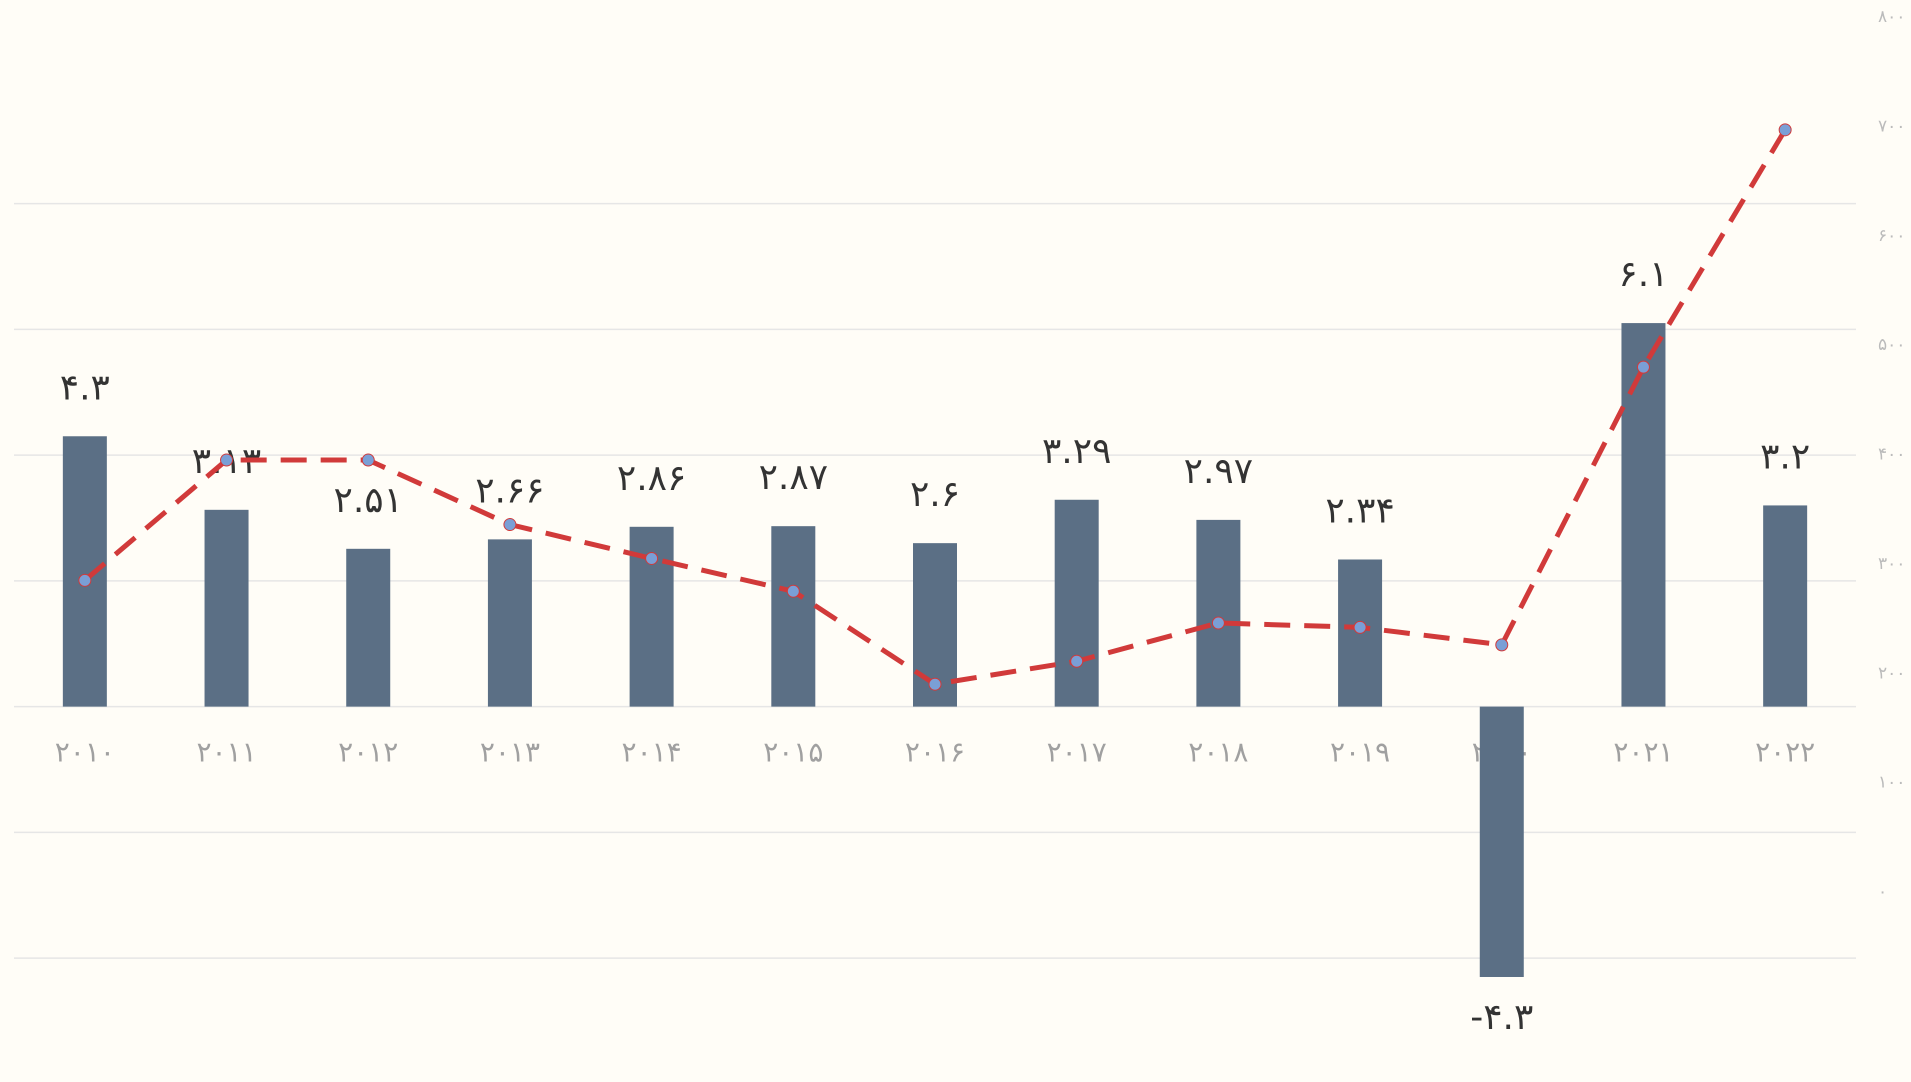 This screenshot has height=1082, width=1911. What do you see at coordinates (1785, 456) in the screenshot?
I see `data-label: ۳.۲` at bounding box center [1785, 456].